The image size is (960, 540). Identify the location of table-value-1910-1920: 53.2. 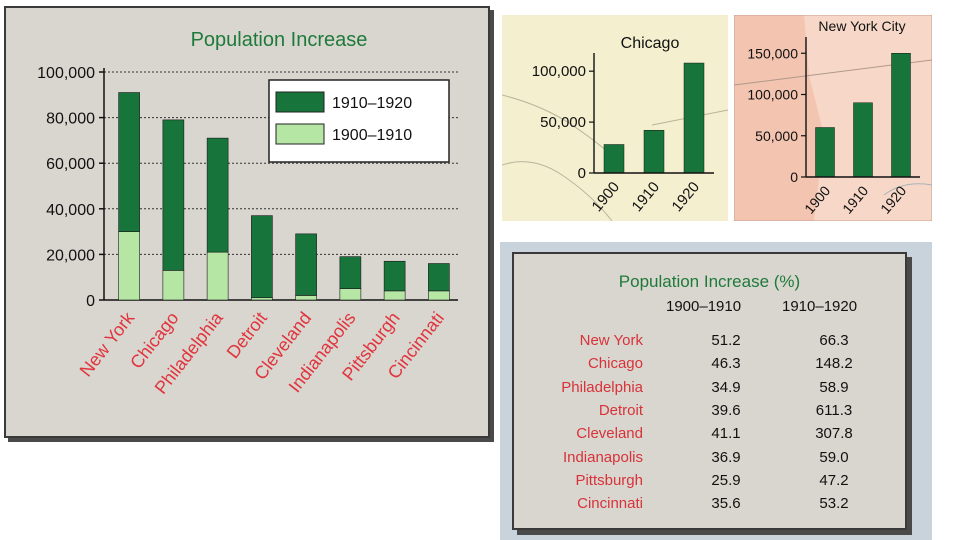
(834, 504).